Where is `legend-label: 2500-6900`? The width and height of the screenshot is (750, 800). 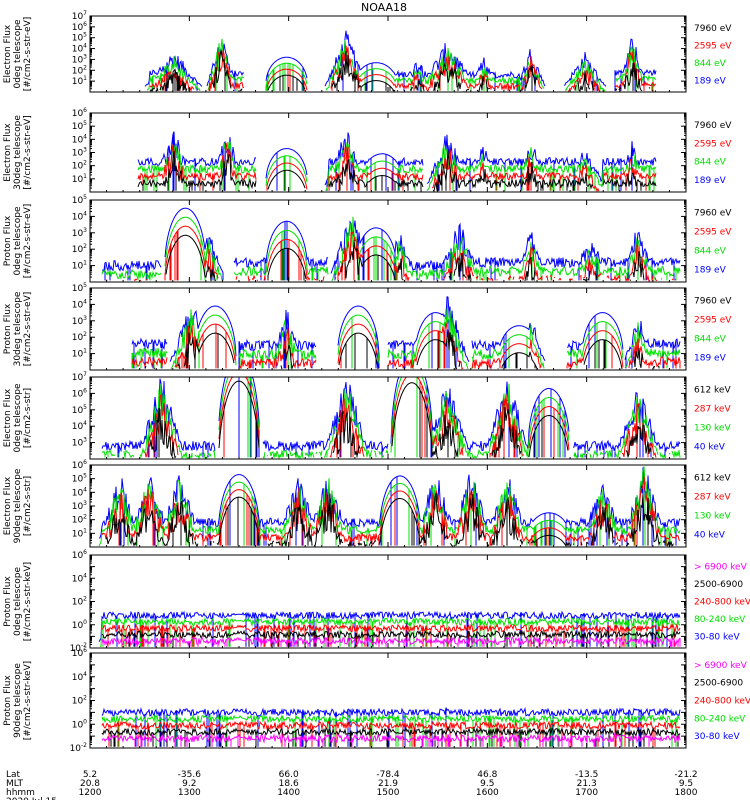 legend-label: 2500-6900 is located at coordinates (718, 585).